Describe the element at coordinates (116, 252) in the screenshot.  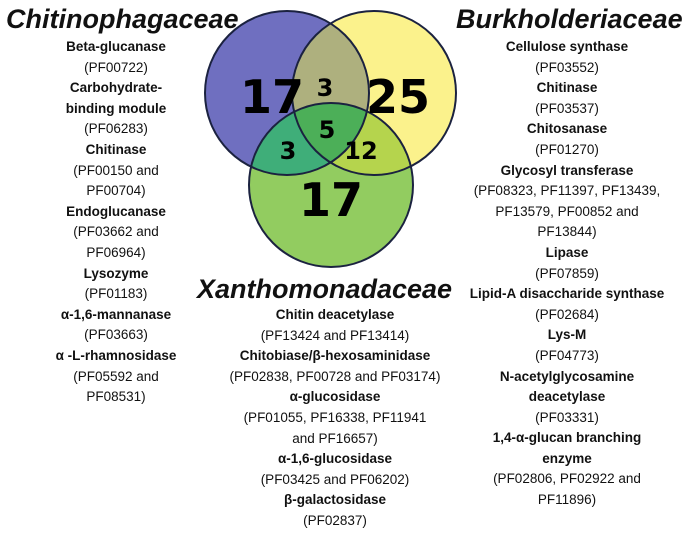
I see `pfam-id: PF06964)` at that location.